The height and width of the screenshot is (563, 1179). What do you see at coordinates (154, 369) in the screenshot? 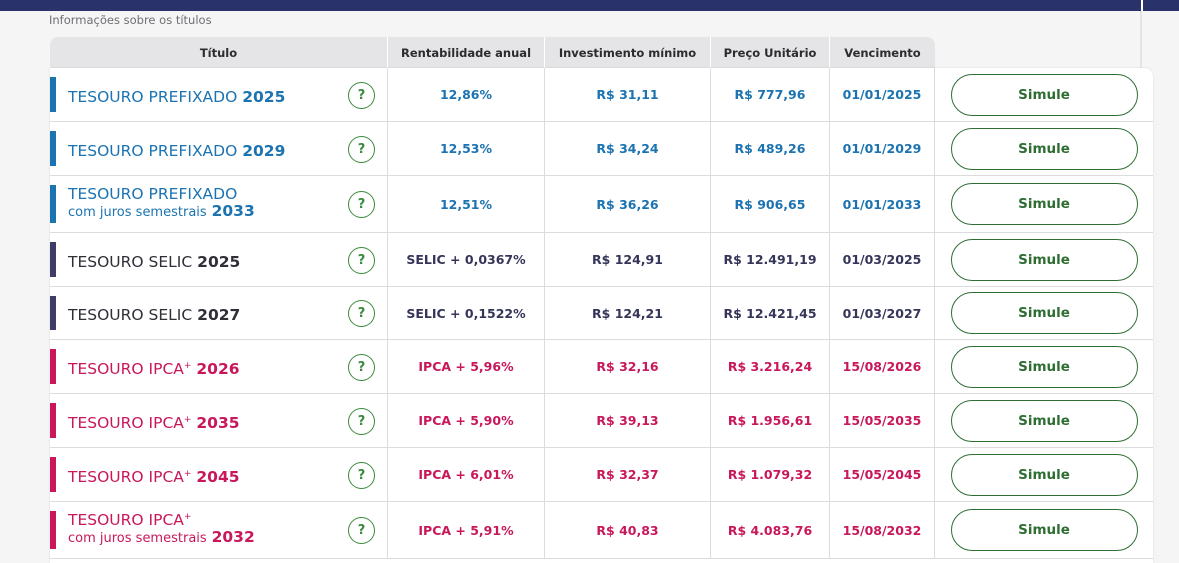
I see `bond-title: TESOURO IPCA+ 2026` at bounding box center [154, 369].